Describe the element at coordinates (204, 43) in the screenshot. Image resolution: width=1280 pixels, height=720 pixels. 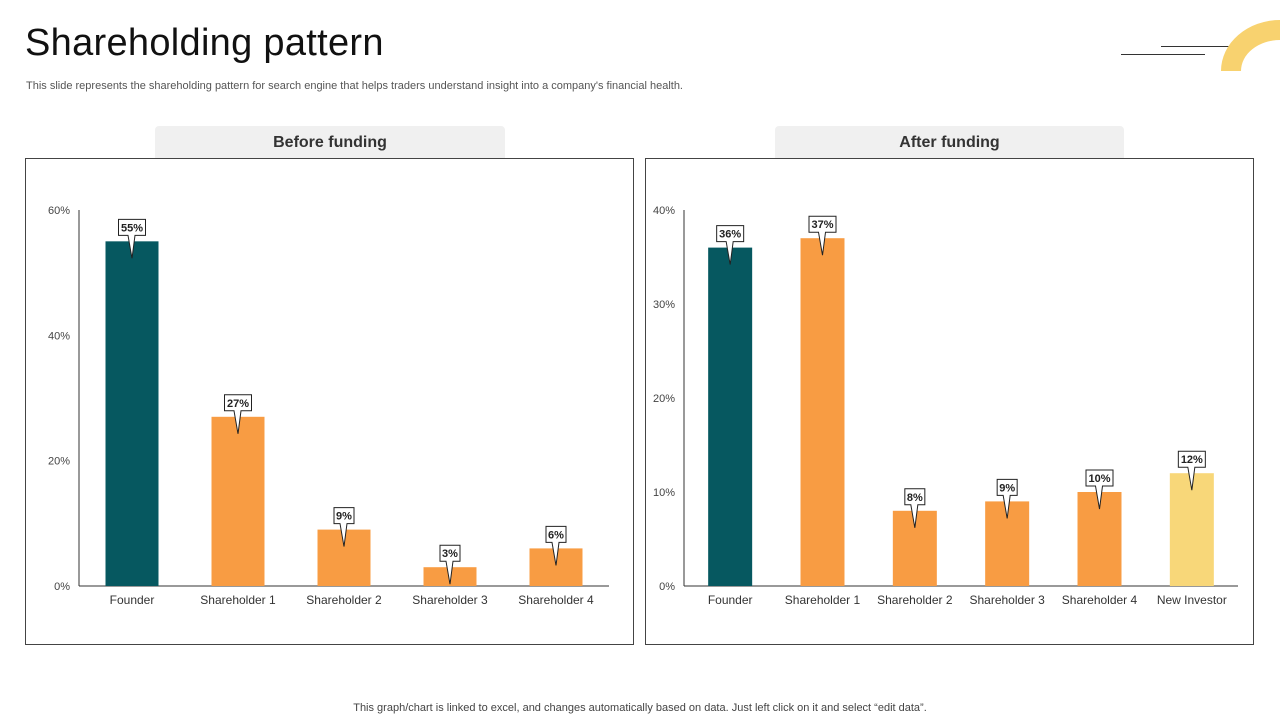
I see `page-title: Shareholding pattern` at that location.